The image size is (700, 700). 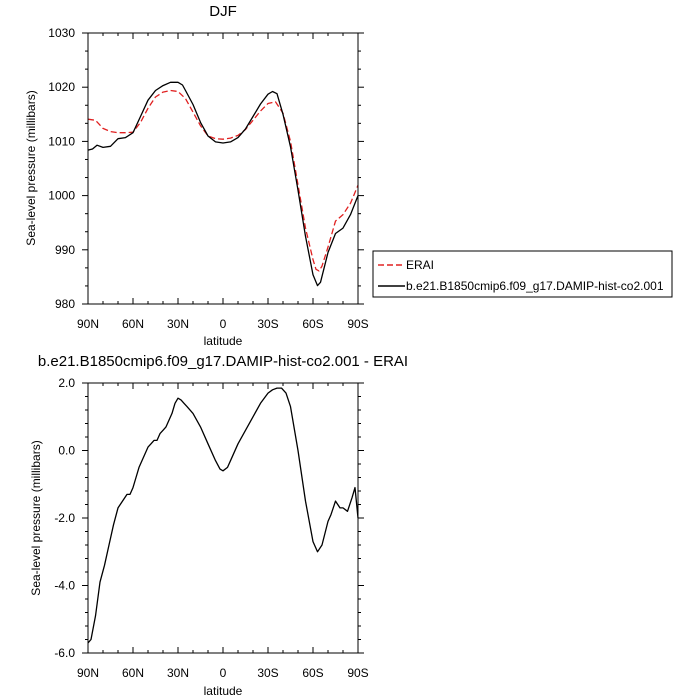 I want to click on legend-box, so click(x=522, y=274).